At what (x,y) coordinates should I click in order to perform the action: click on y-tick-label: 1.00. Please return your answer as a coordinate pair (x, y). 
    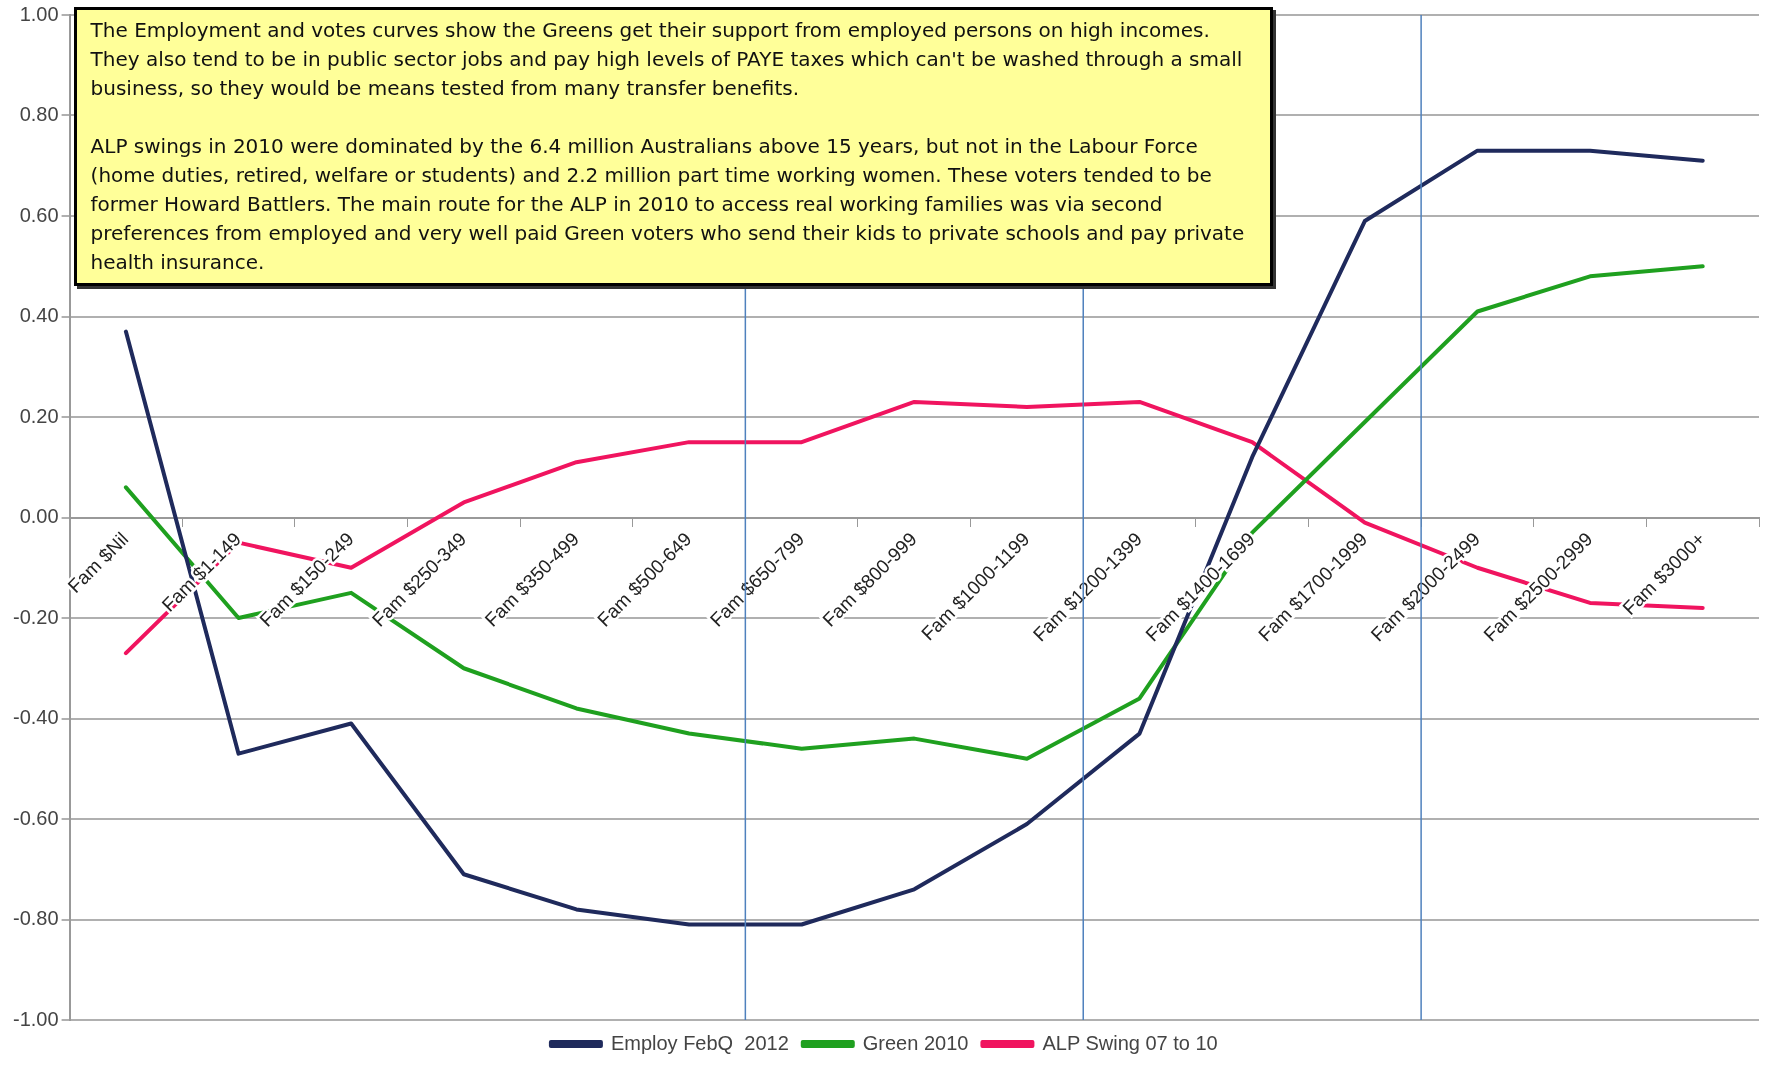
    Looking at the image, I should click on (39, 13).